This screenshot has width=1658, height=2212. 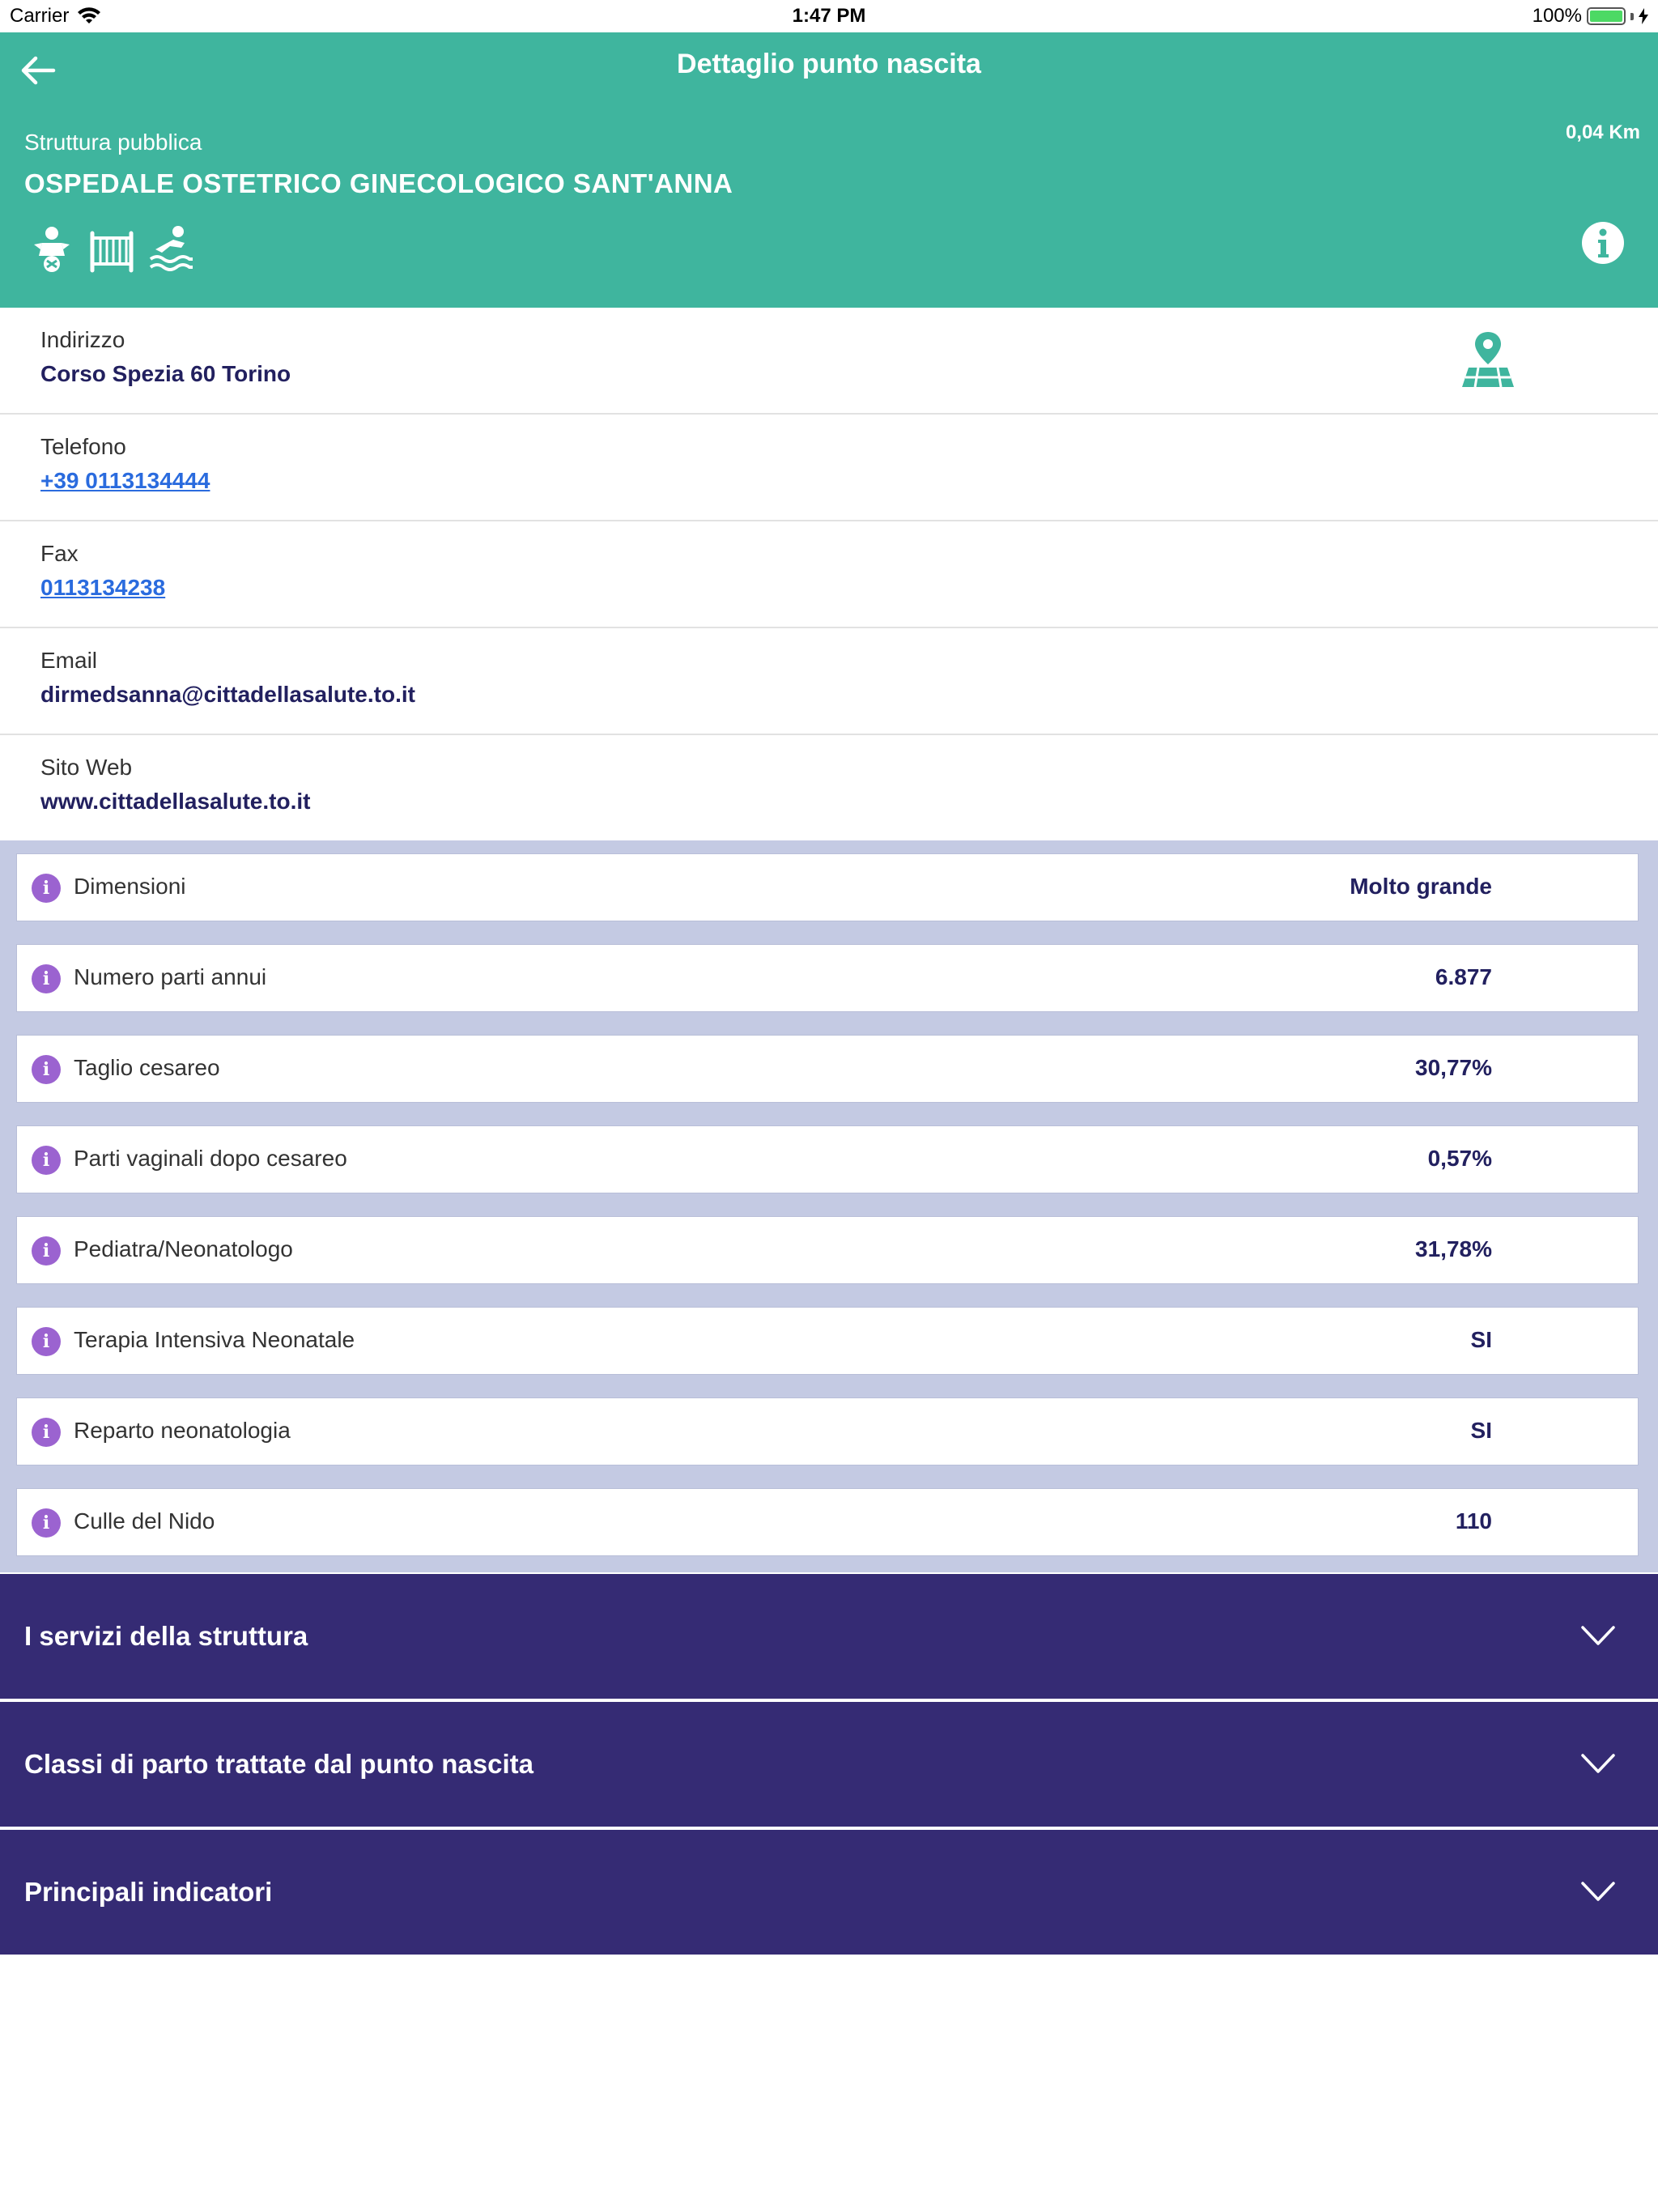 What do you see at coordinates (148, 1892) in the screenshot?
I see `accordion-label: Principali indicatori` at bounding box center [148, 1892].